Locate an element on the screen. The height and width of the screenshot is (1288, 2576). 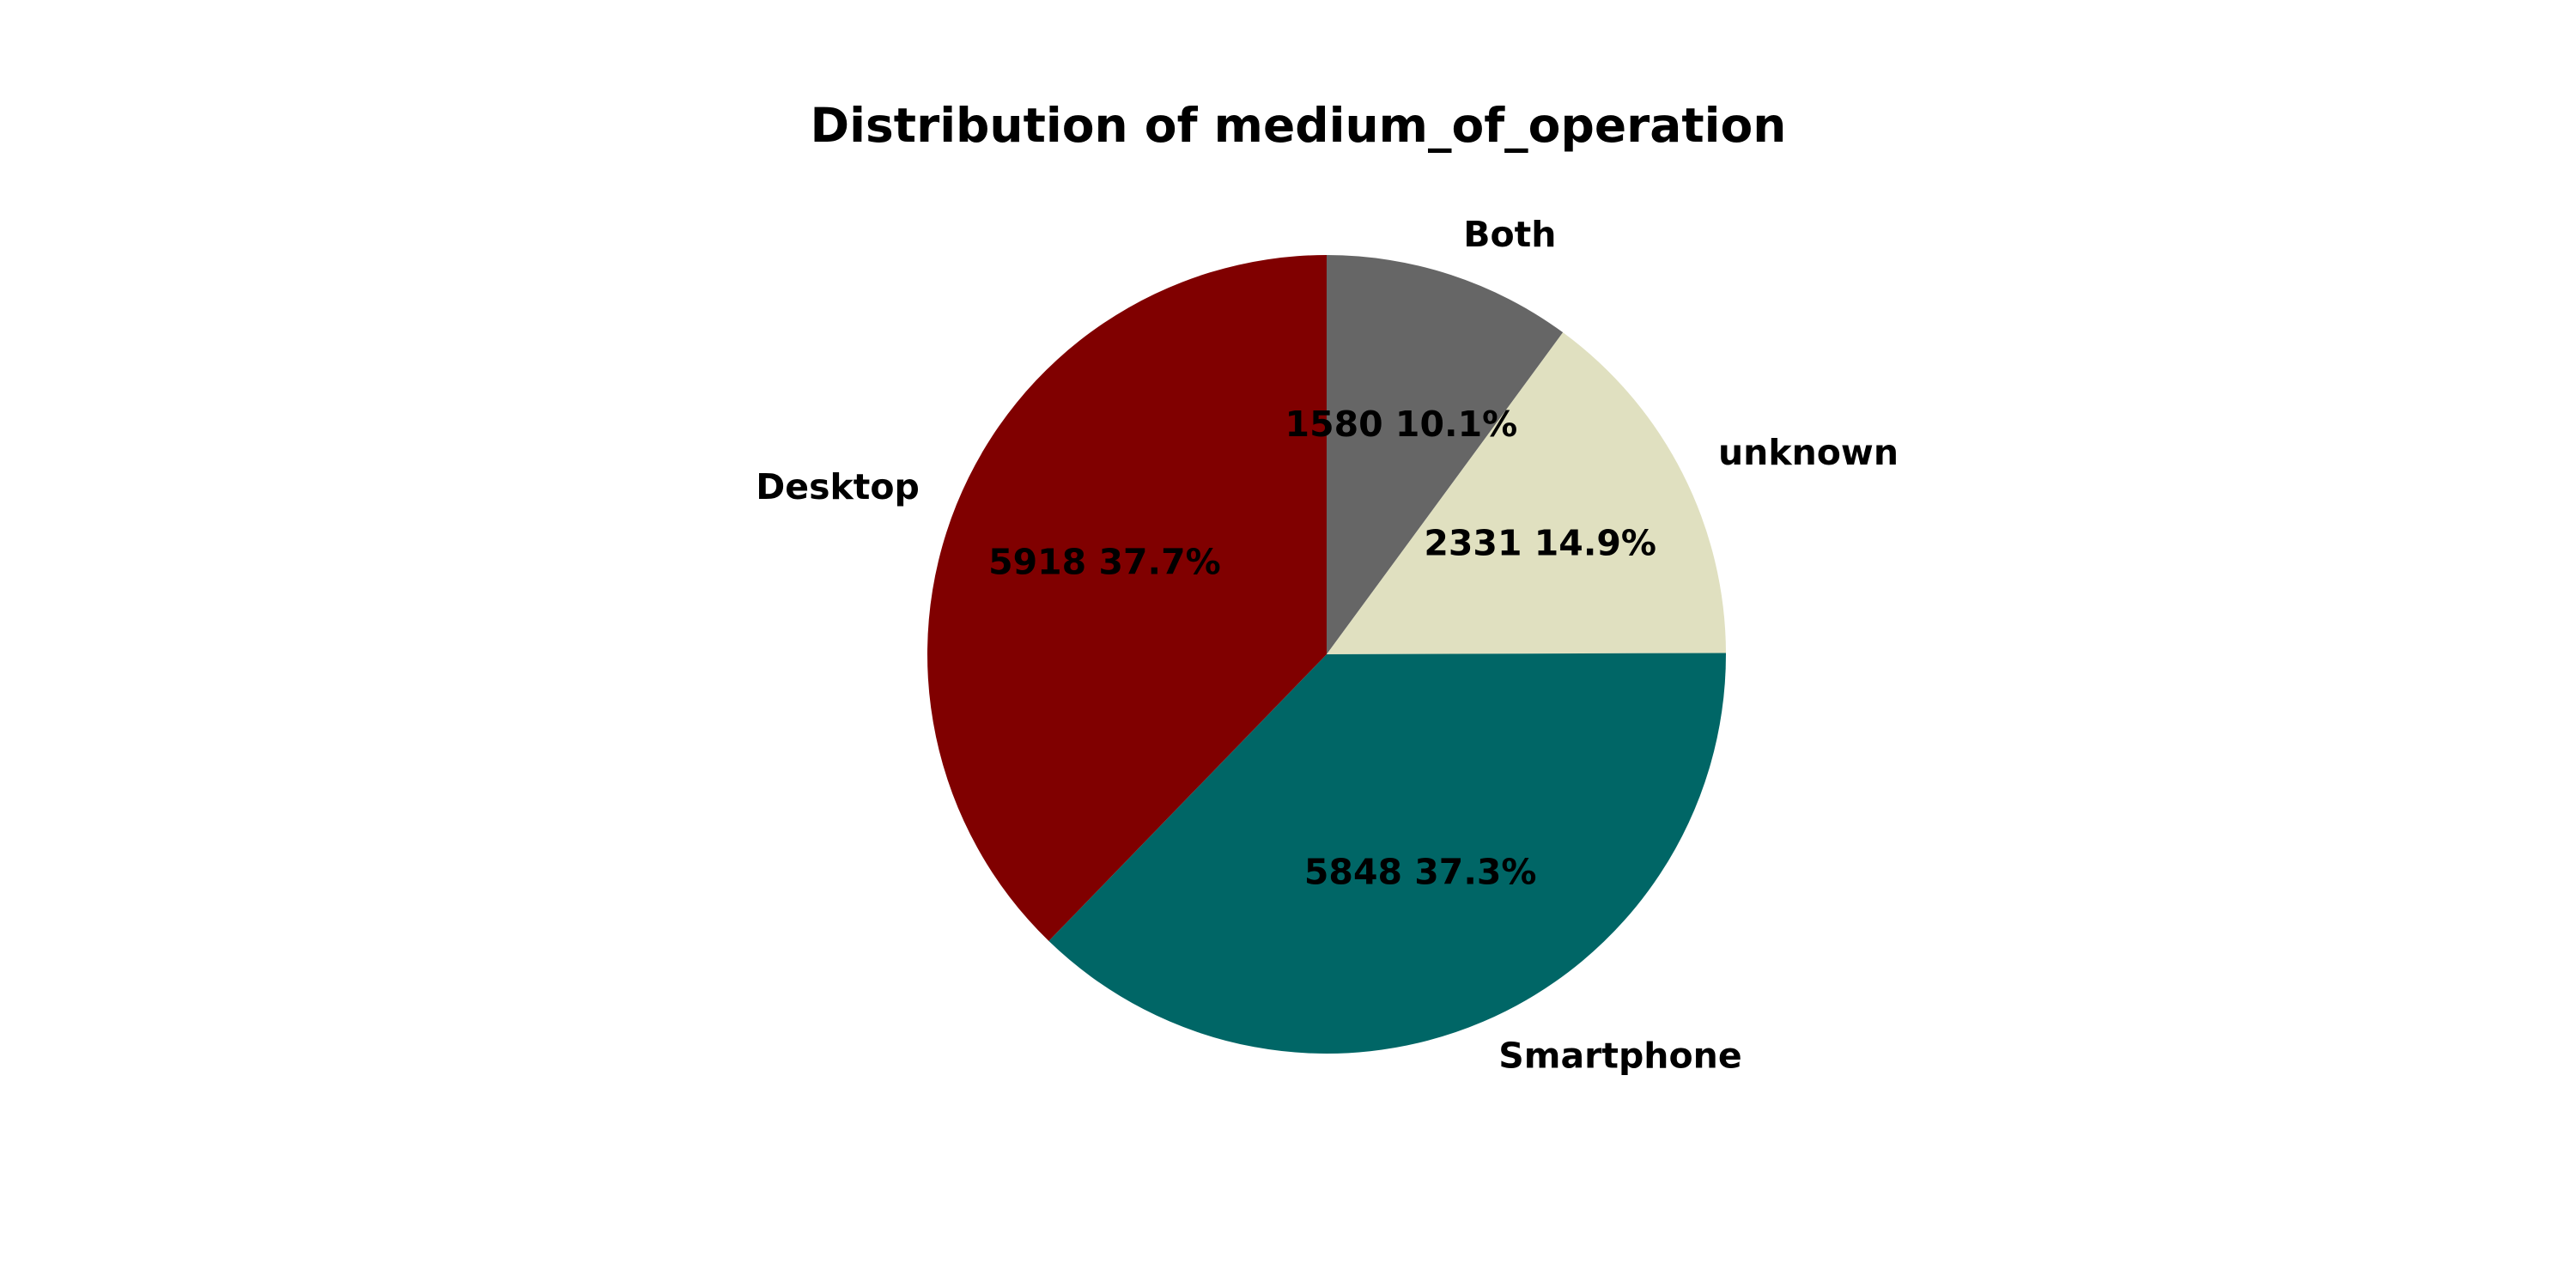
slice-value-label-both: 1580 10.1% is located at coordinates (1401, 424).